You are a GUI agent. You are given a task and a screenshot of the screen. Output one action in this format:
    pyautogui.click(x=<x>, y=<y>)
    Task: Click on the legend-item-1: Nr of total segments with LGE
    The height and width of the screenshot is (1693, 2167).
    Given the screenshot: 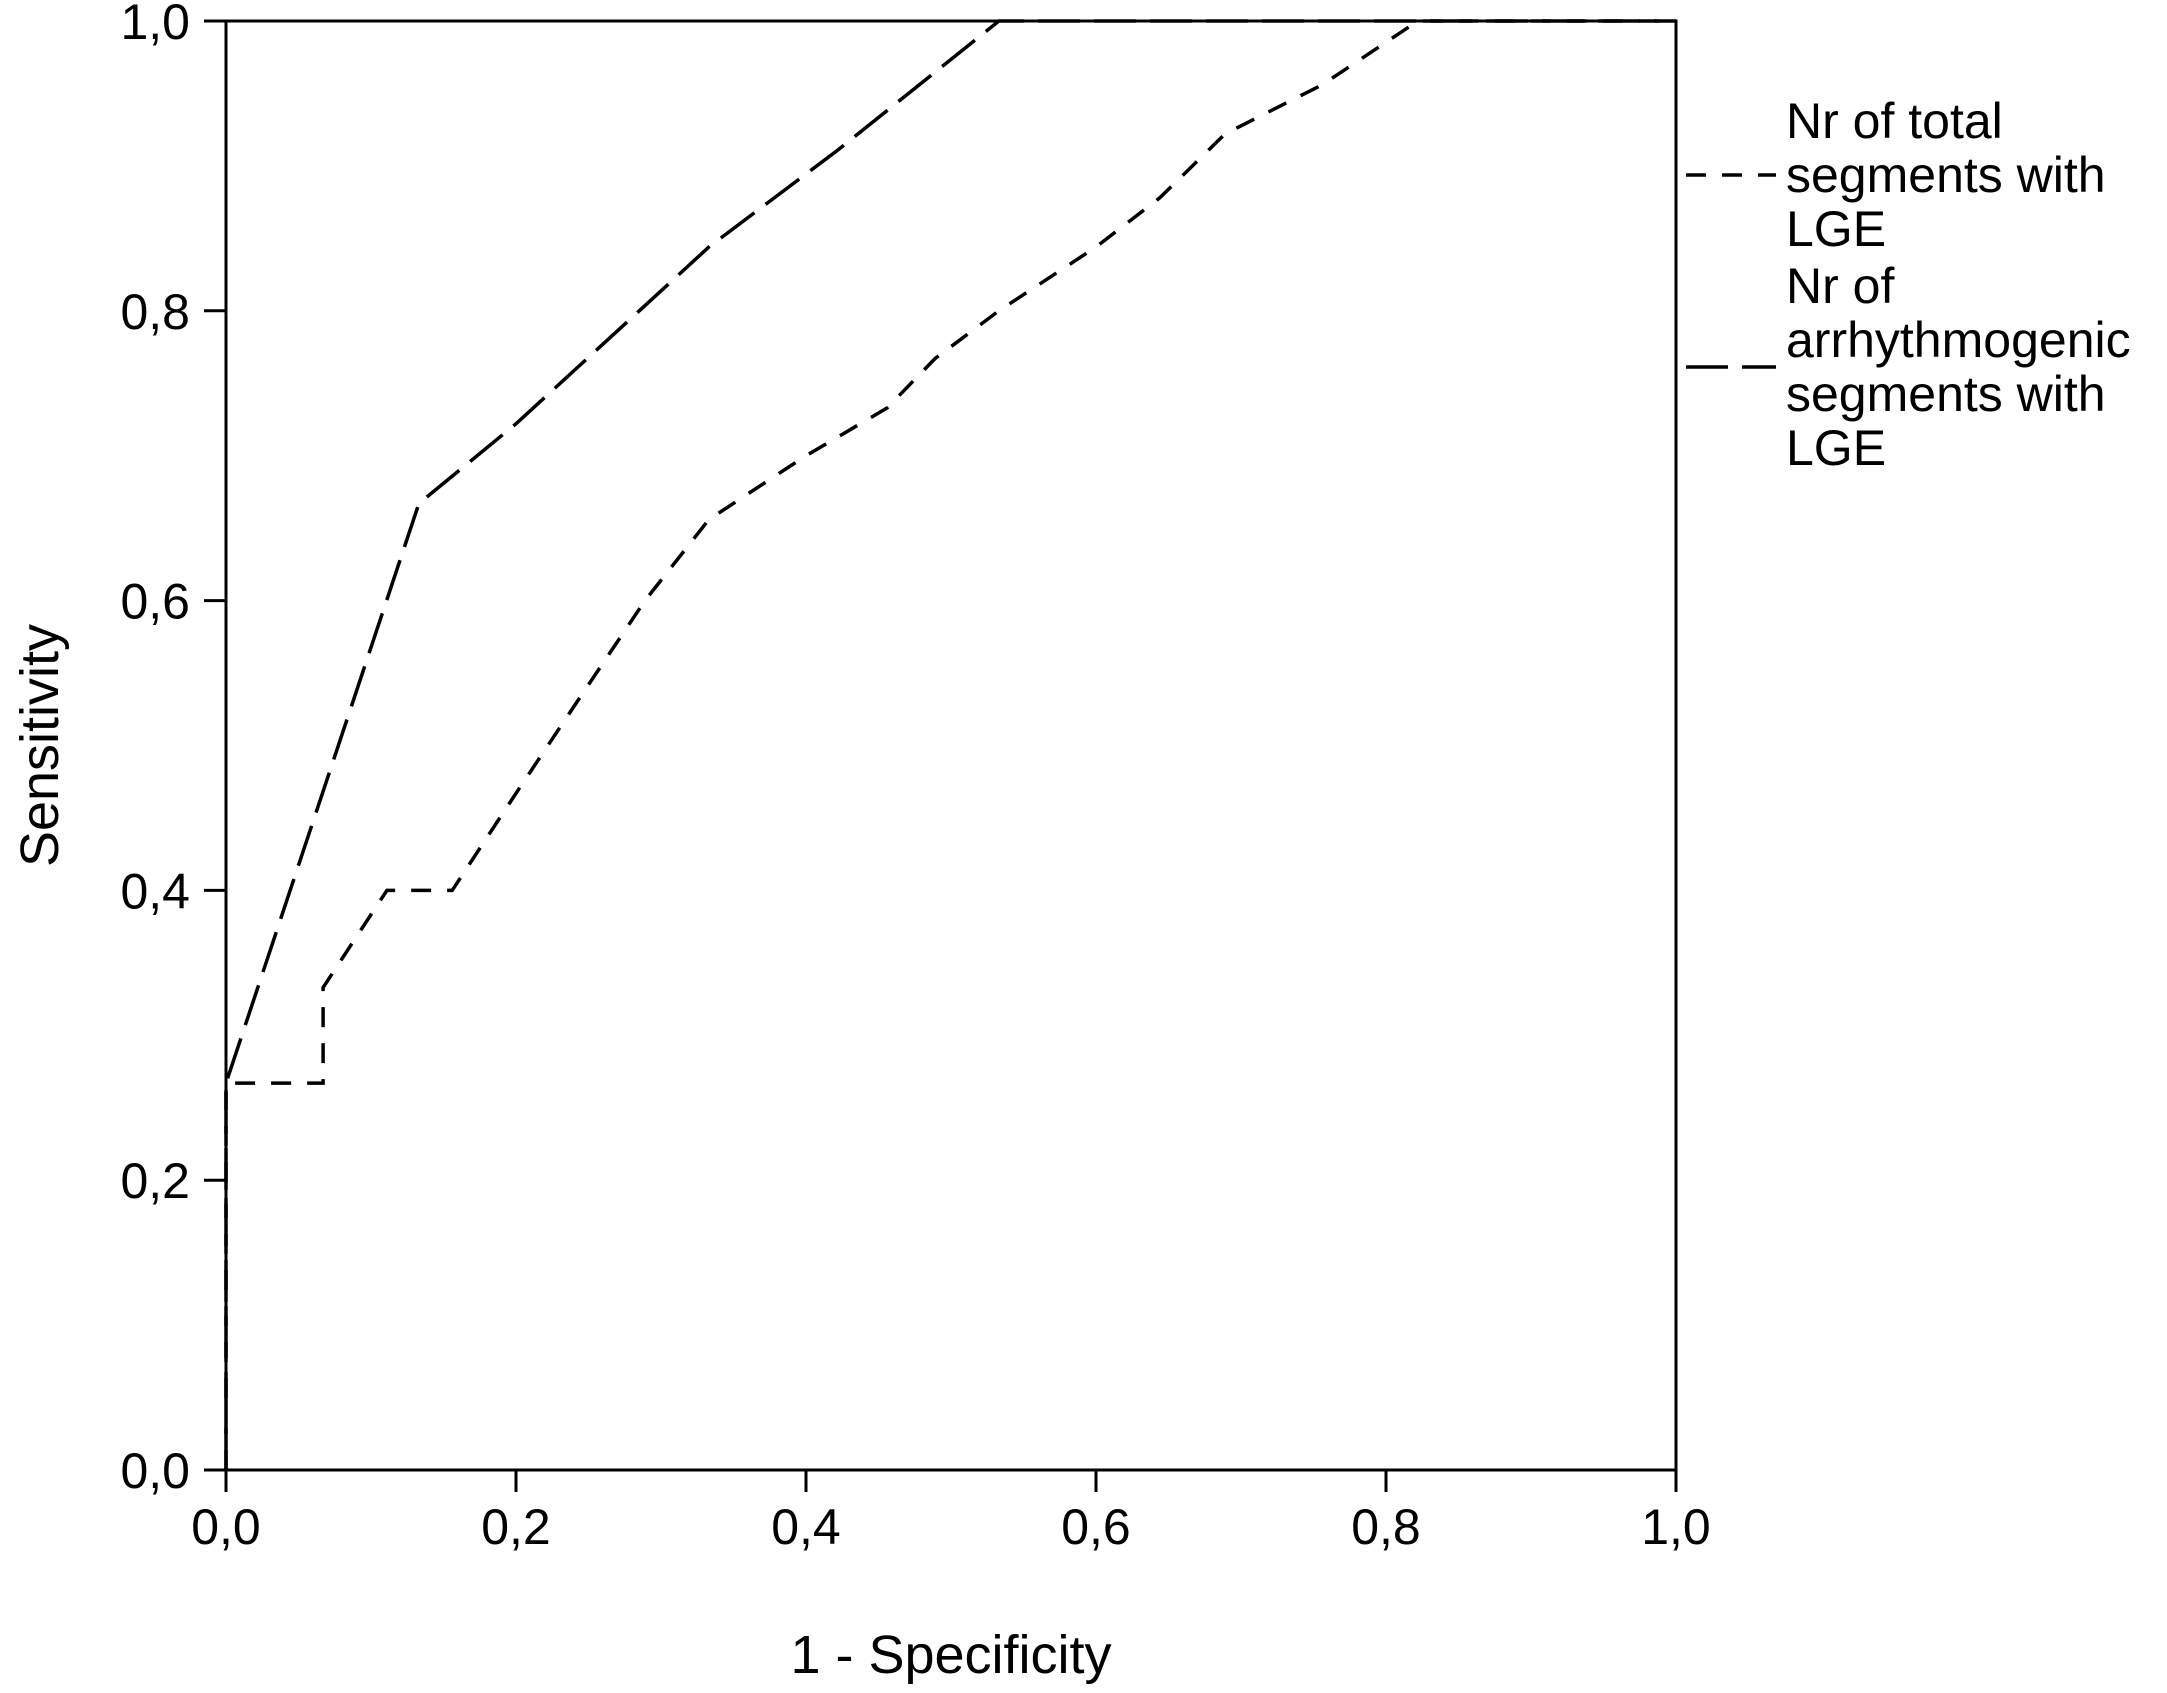 What is the action you would take?
    pyautogui.click(x=1896, y=175)
    